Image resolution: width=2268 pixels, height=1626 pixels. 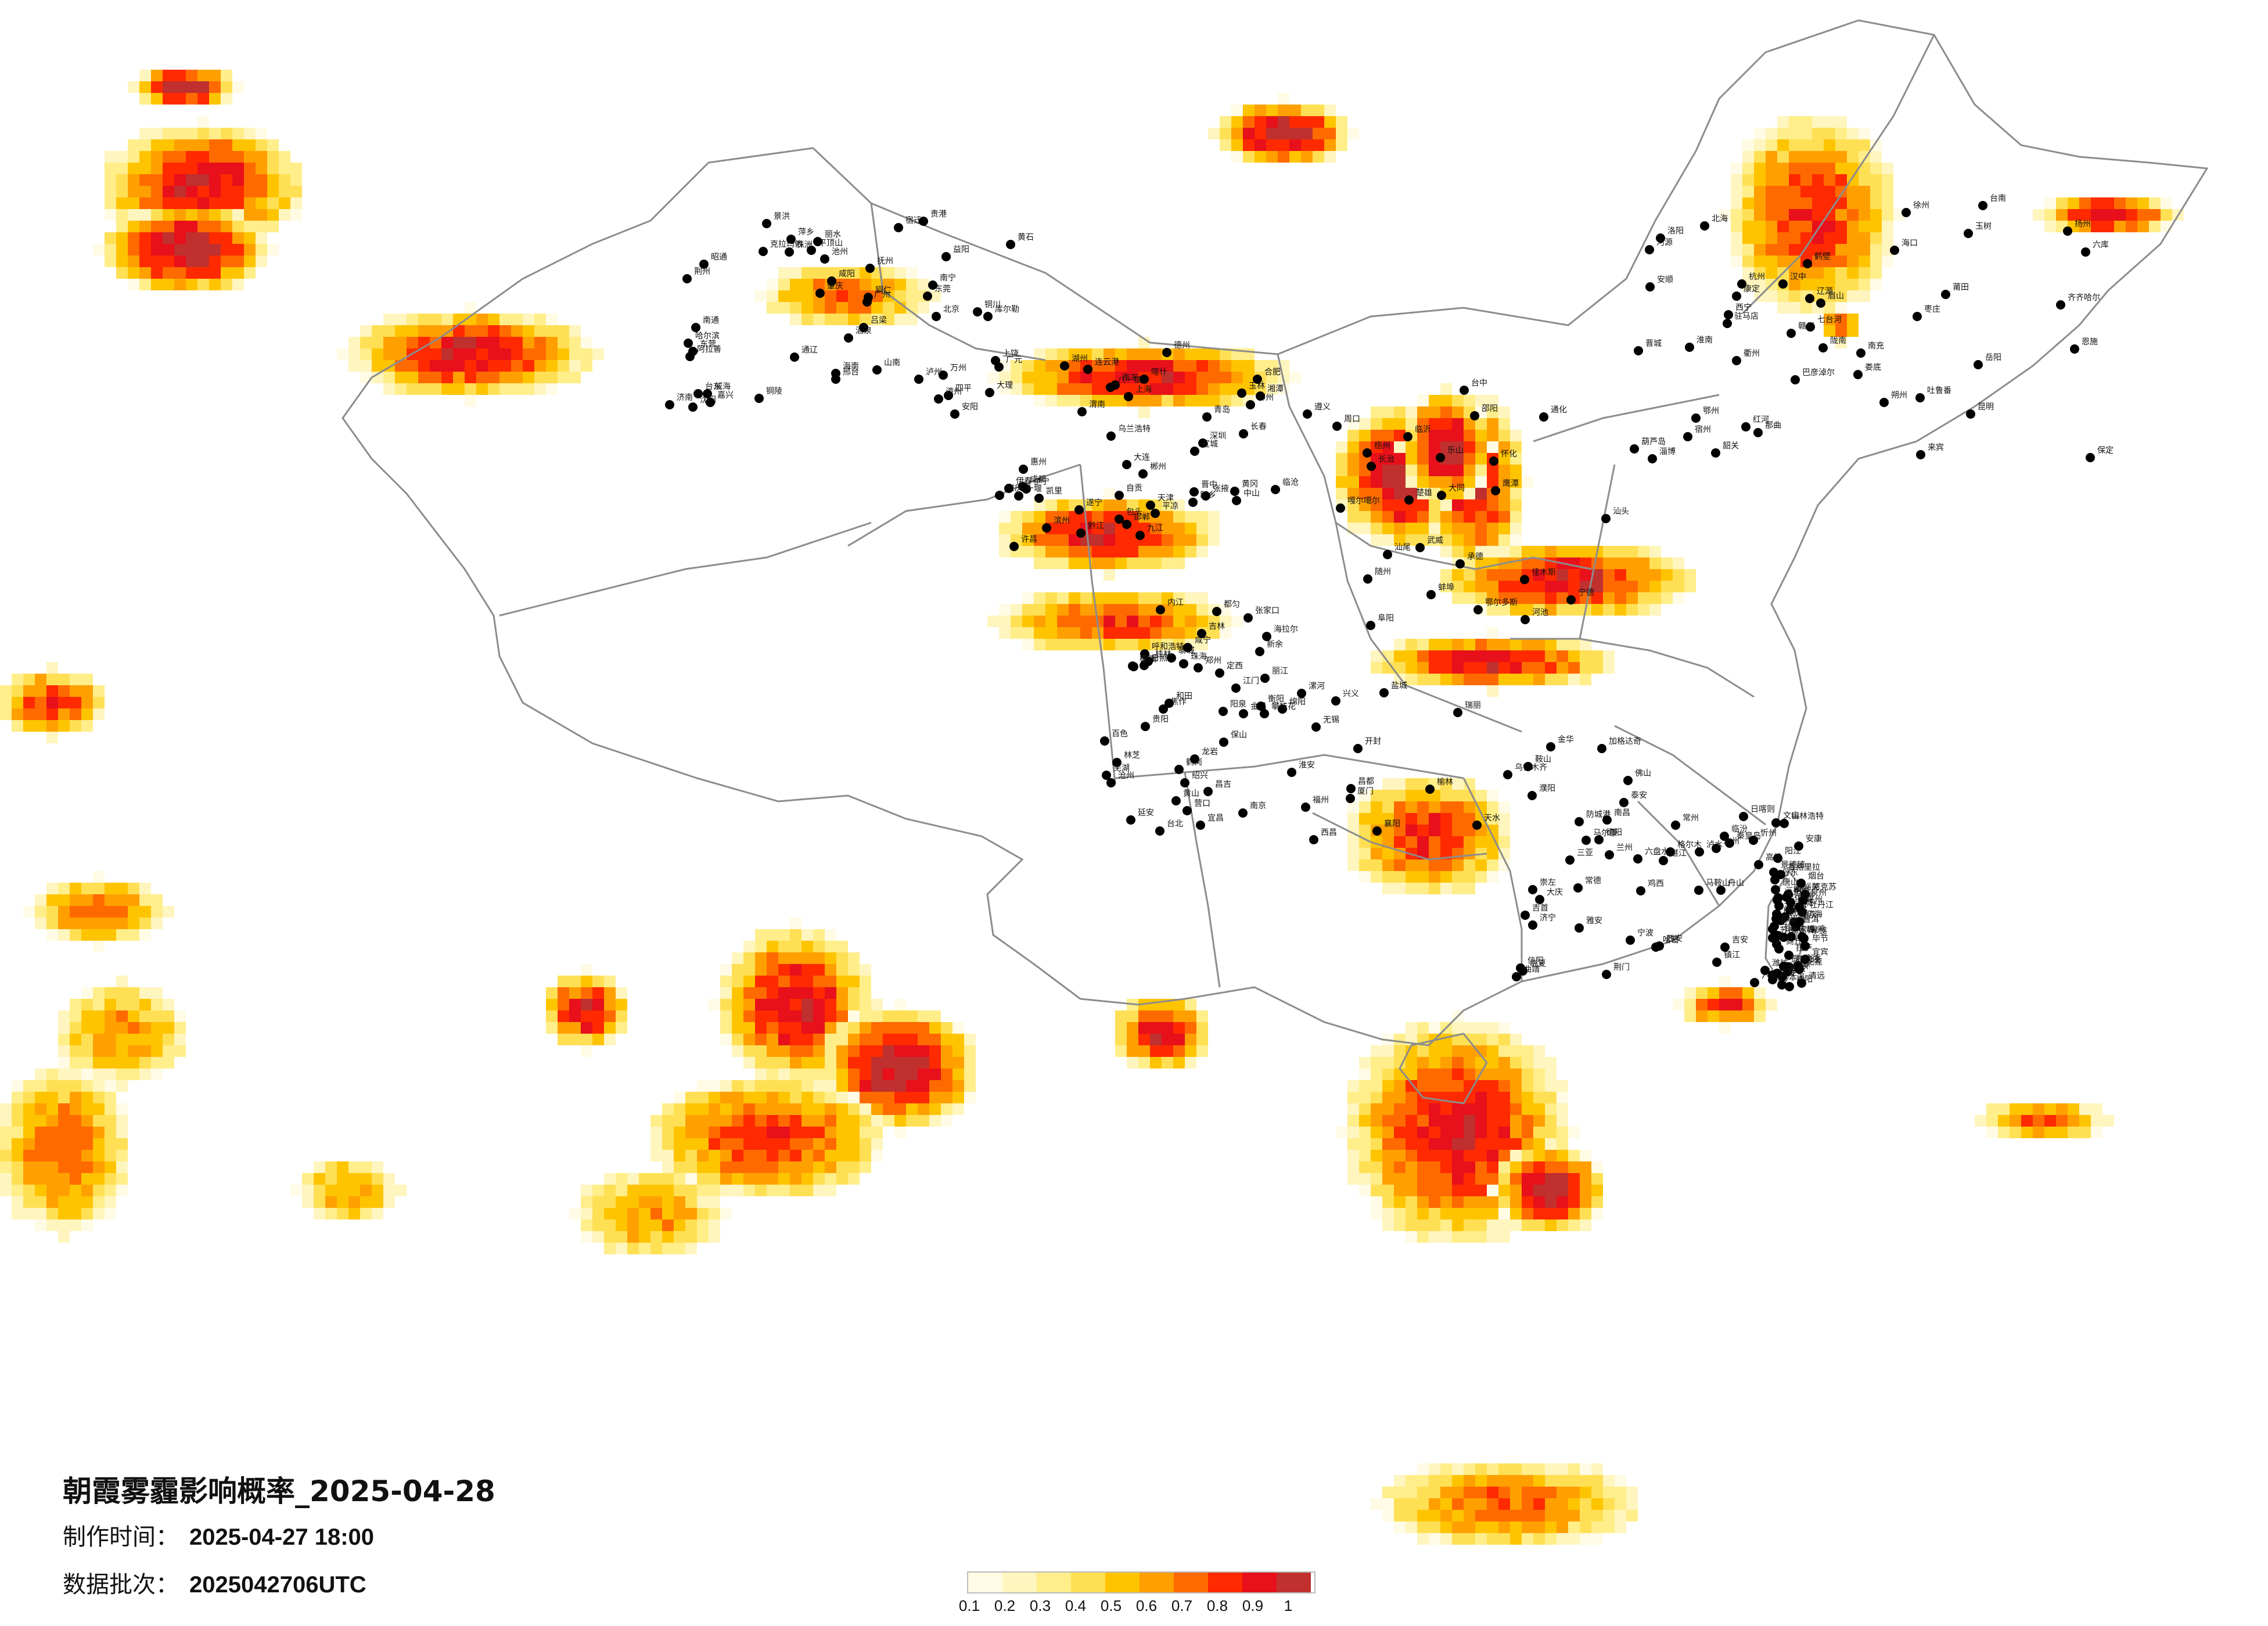 What do you see at coordinates (709, 349) in the screenshot?
I see `city-label: 阿拉善` at bounding box center [709, 349].